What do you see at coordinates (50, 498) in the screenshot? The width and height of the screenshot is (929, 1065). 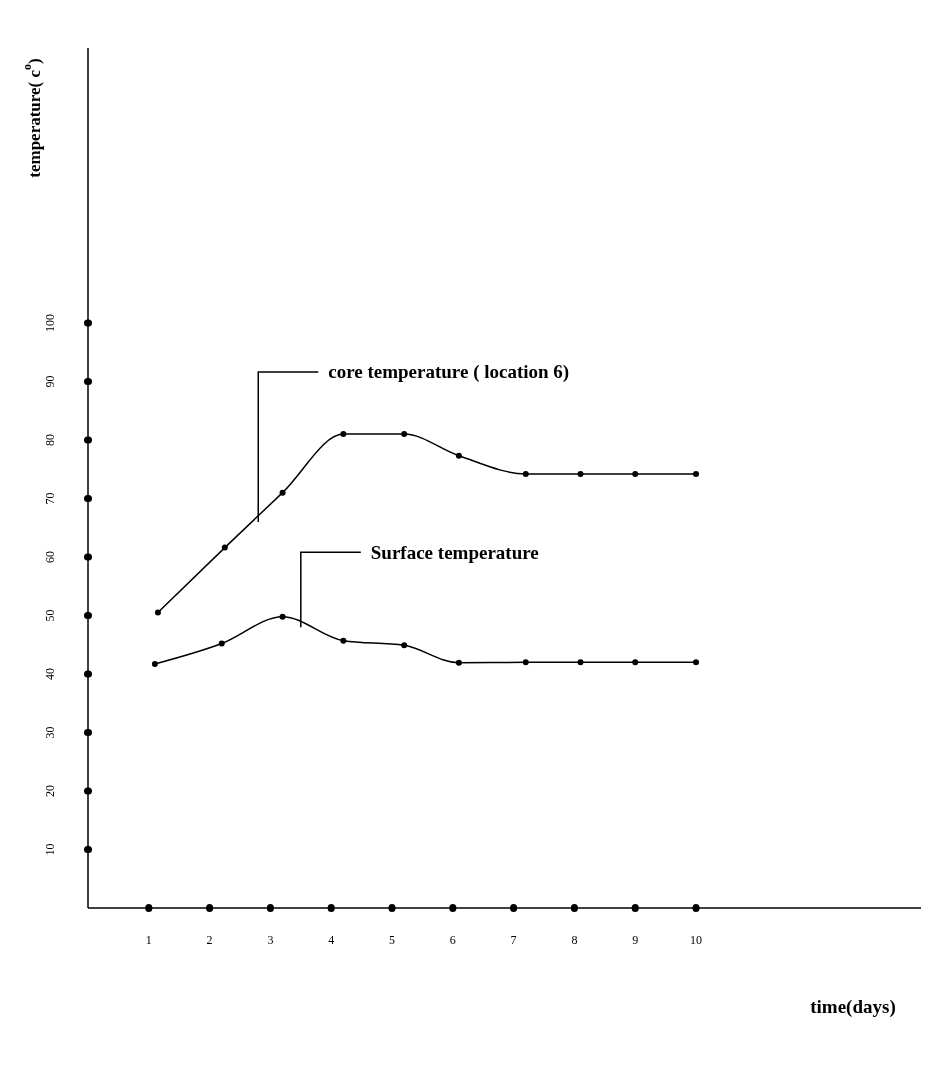 I see `y-tick-label: 70` at bounding box center [50, 498].